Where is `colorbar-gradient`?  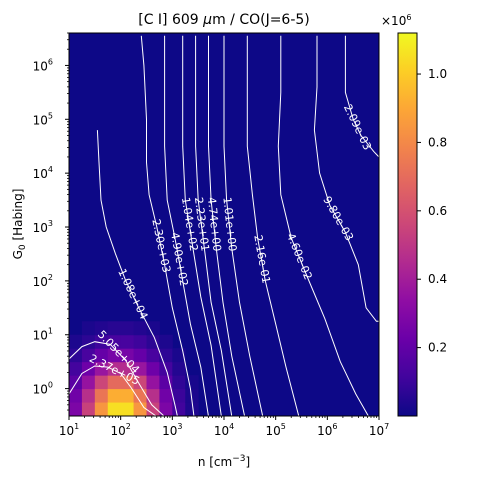 colorbar-gradient is located at coordinates (407, 224).